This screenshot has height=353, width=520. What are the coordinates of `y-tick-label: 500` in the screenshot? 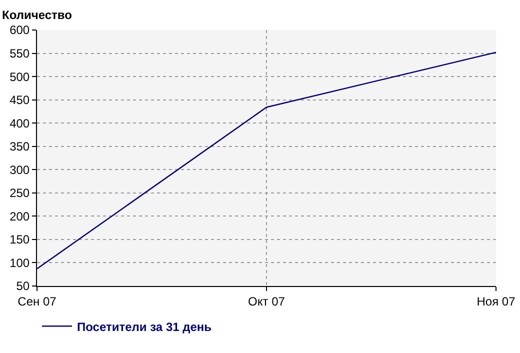 It's located at (20, 77).